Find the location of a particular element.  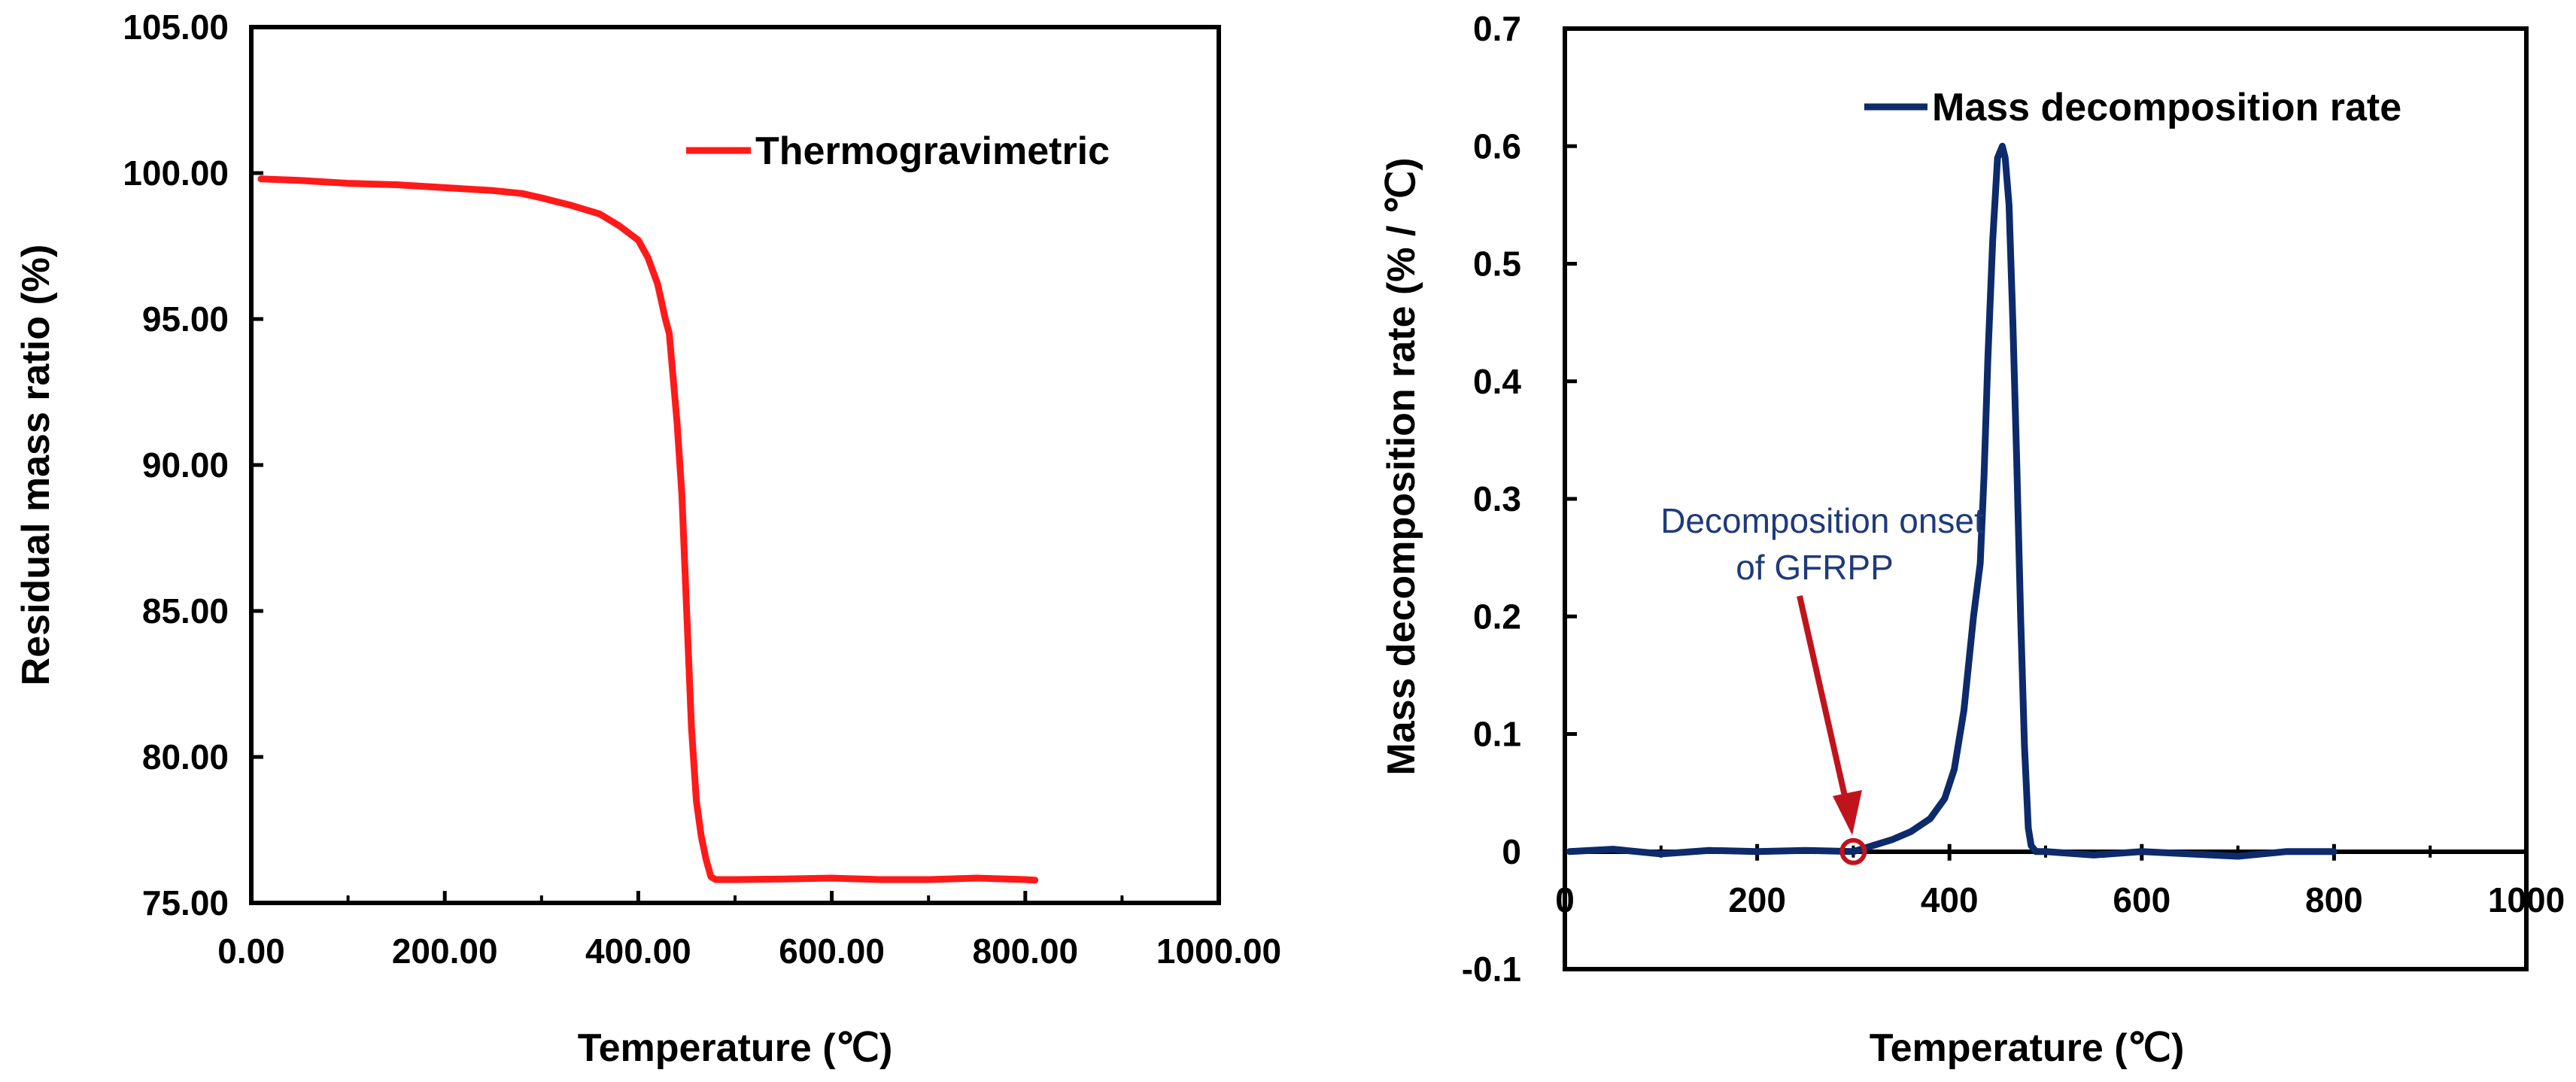

tg-y-tick-label: 95.00 is located at coordinates (186, 319).